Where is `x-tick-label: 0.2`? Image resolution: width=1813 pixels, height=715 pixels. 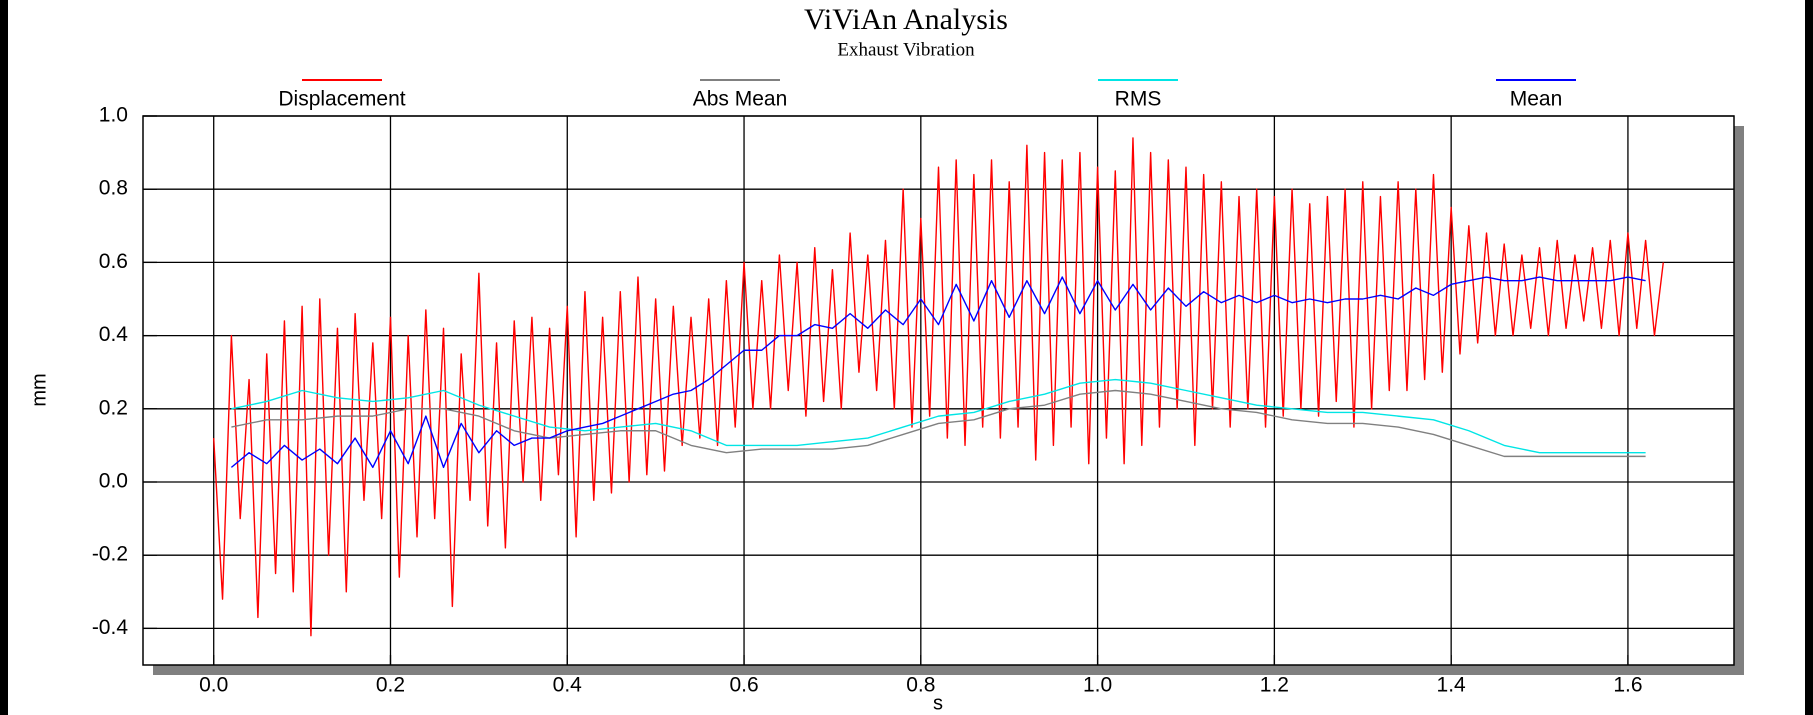
x-tick-label: 0.2 is located at coordinates (390, 685).